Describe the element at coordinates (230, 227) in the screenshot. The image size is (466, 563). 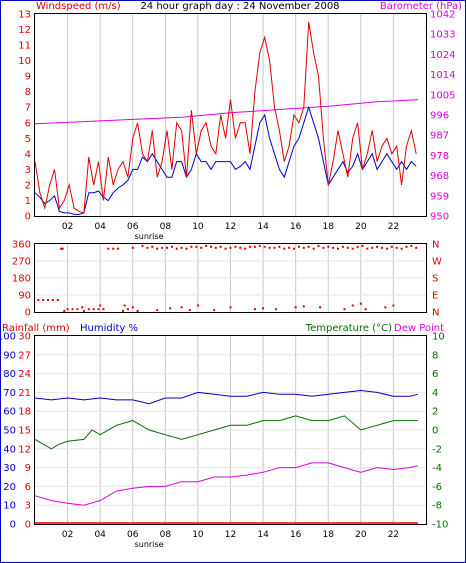
I see `wind-panel-hour-label: 12` at that location.